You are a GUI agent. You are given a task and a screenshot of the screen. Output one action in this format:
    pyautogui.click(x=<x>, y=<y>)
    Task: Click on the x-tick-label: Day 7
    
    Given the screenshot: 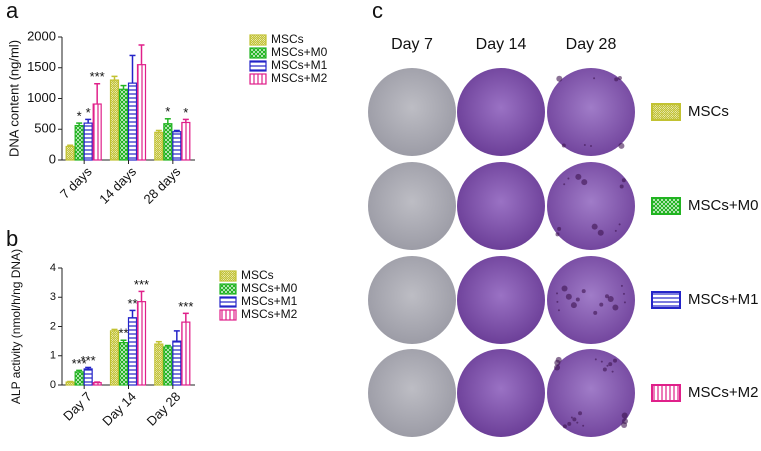 What is the action you would take?
    pyautogui.click(x=77, y=406)
    